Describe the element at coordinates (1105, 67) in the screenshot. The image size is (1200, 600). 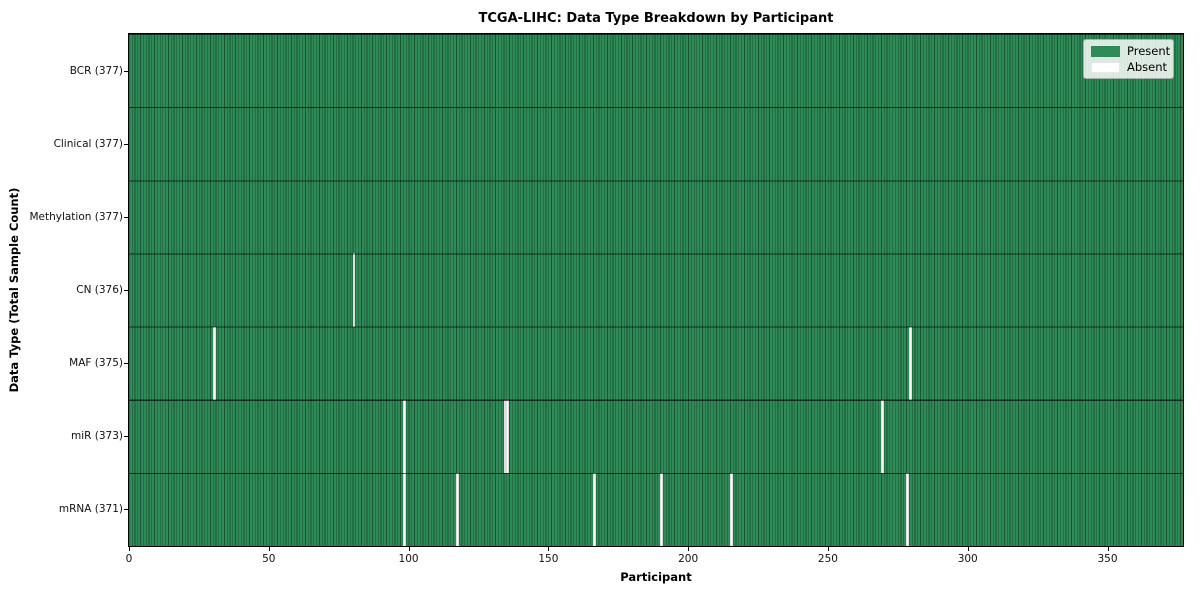
I see `legend-swatch-absent` at that location.